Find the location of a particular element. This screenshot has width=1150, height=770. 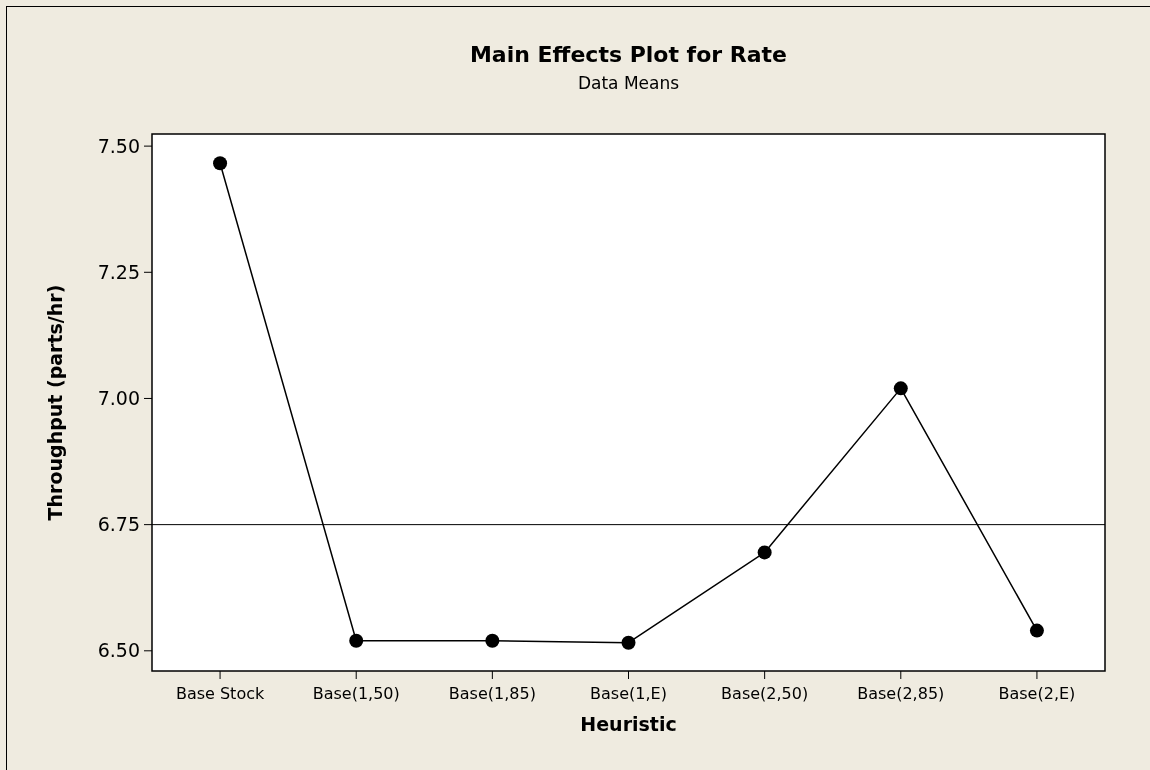

x-tick-label: Base Stock is located at coordinates (220, 693).